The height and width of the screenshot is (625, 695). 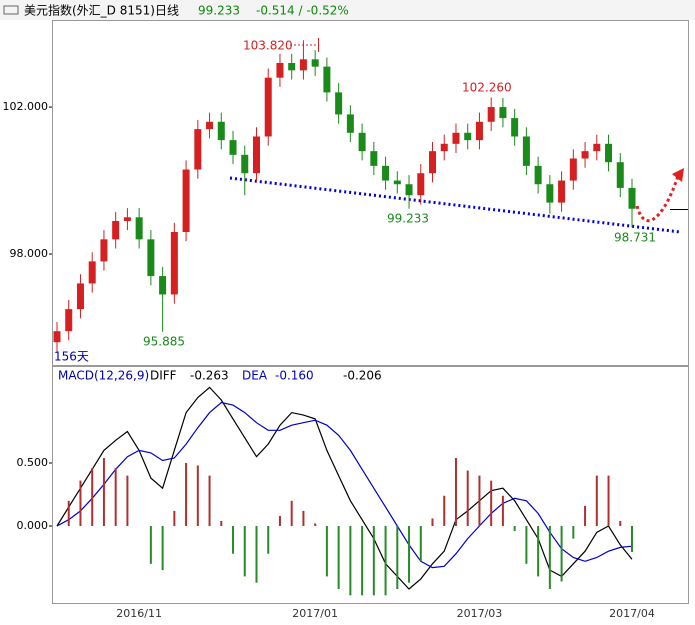 I want to click on macd-title: MACD(12,26,9), so click(x=103, y=376).